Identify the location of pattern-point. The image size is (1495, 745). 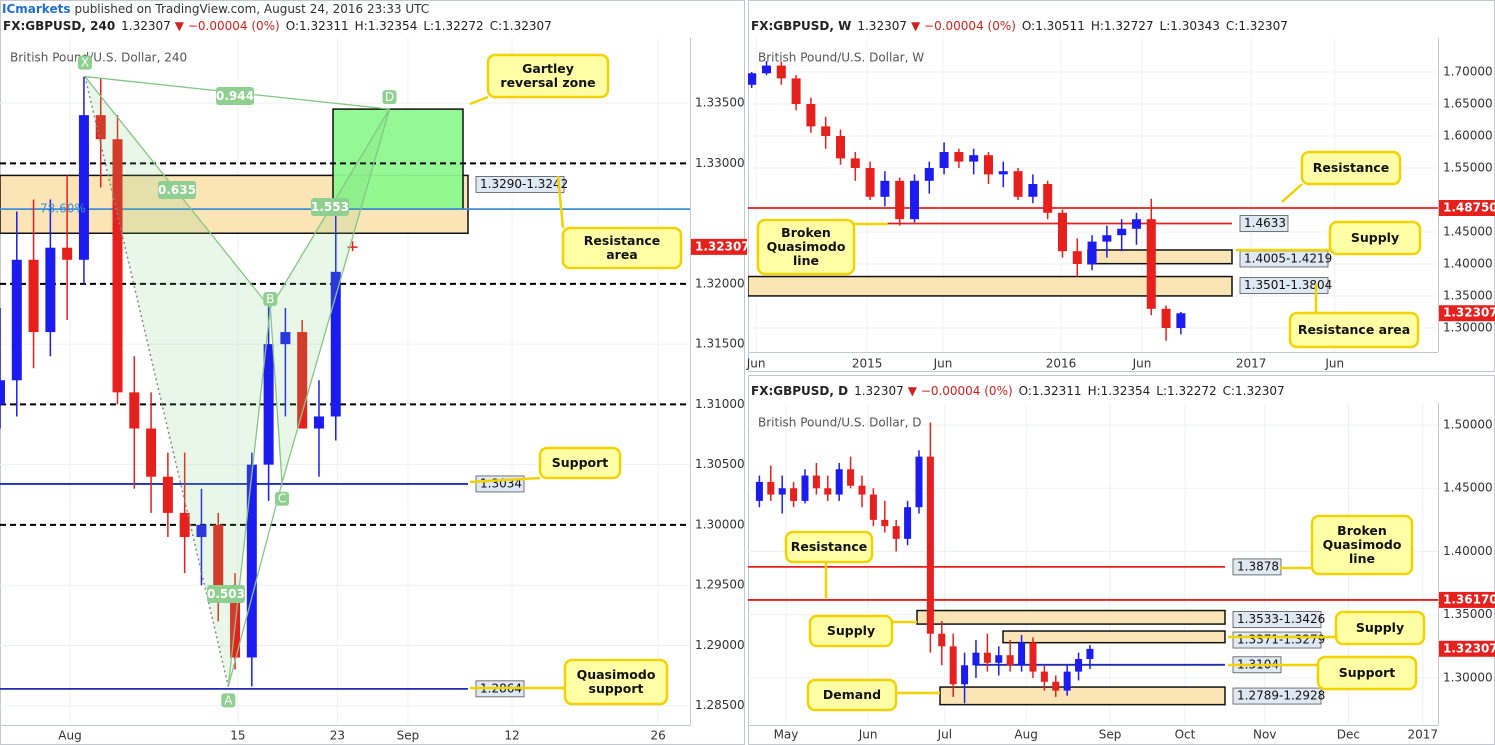
(270, 298).